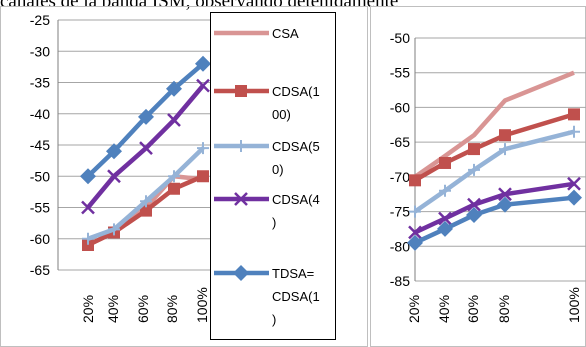  I want to click on legend-label: CDSA(4, so click(296, 199).